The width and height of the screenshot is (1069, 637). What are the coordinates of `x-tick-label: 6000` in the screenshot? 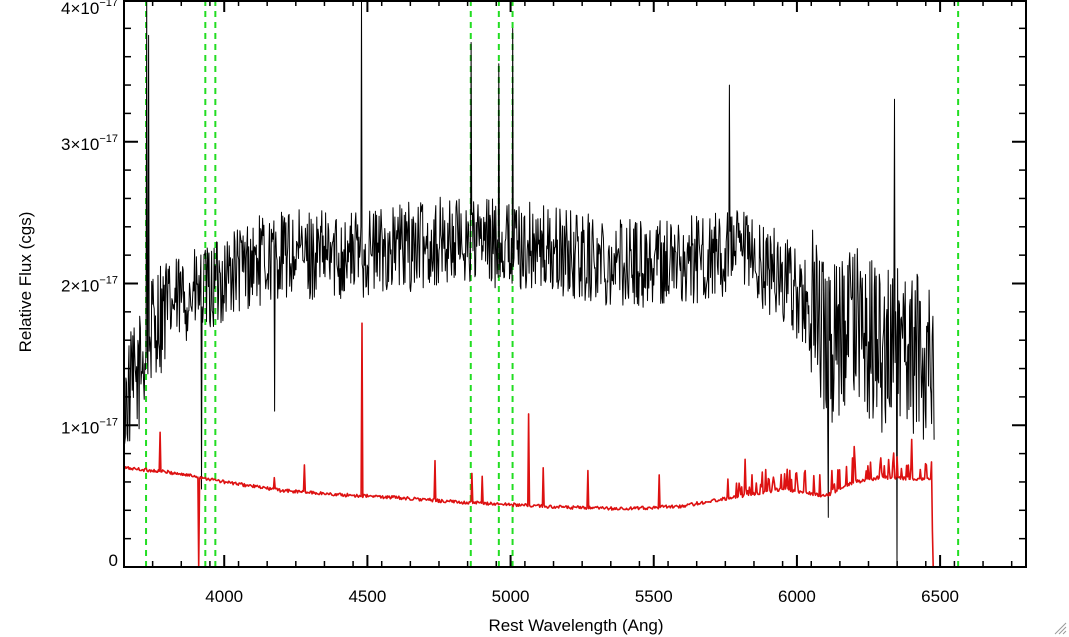 It's located at (797, 596).